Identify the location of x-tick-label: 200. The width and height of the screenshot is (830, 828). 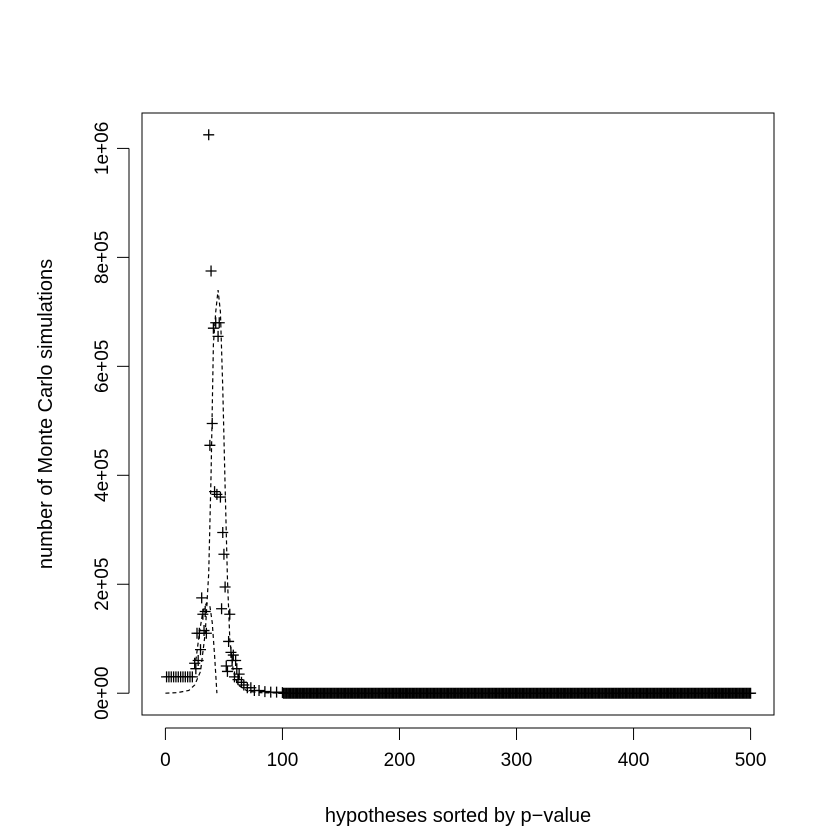
(400, 760).